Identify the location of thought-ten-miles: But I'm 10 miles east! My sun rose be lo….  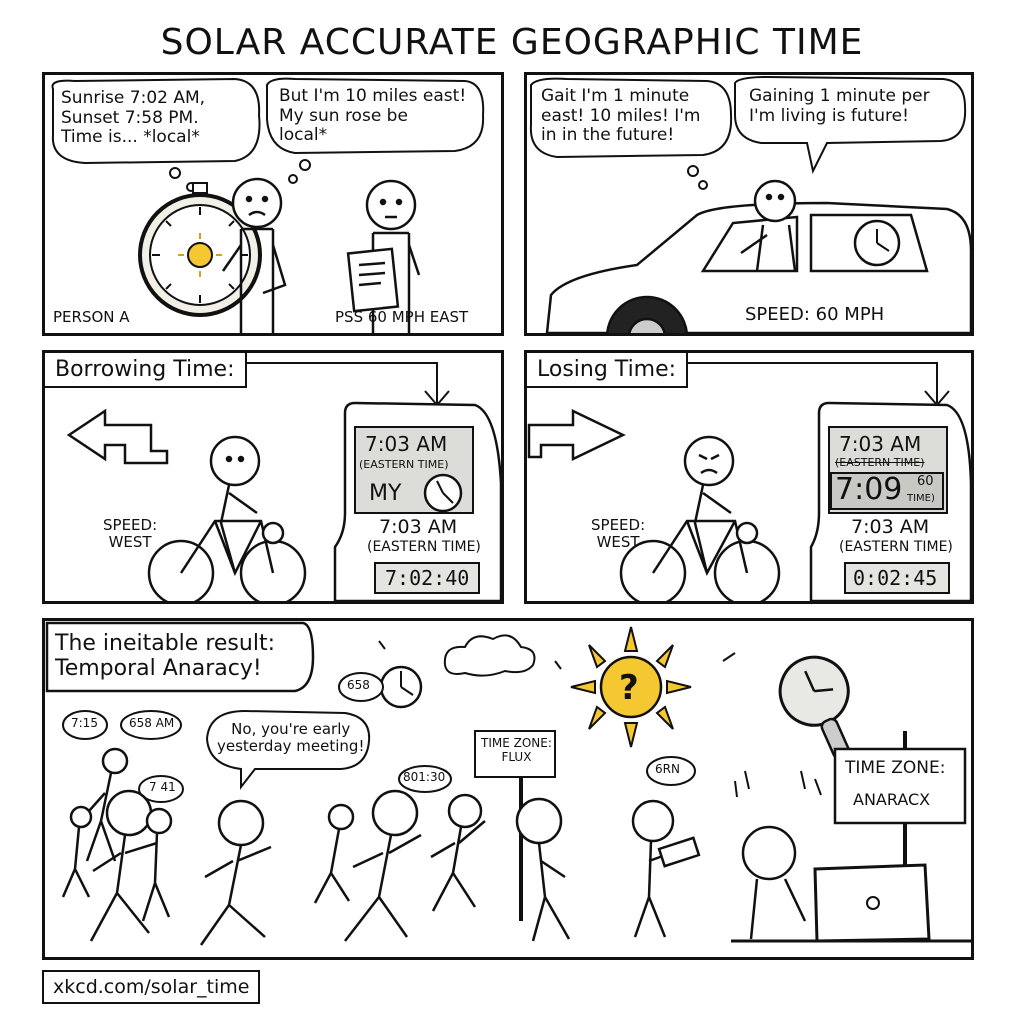
(373, 116).